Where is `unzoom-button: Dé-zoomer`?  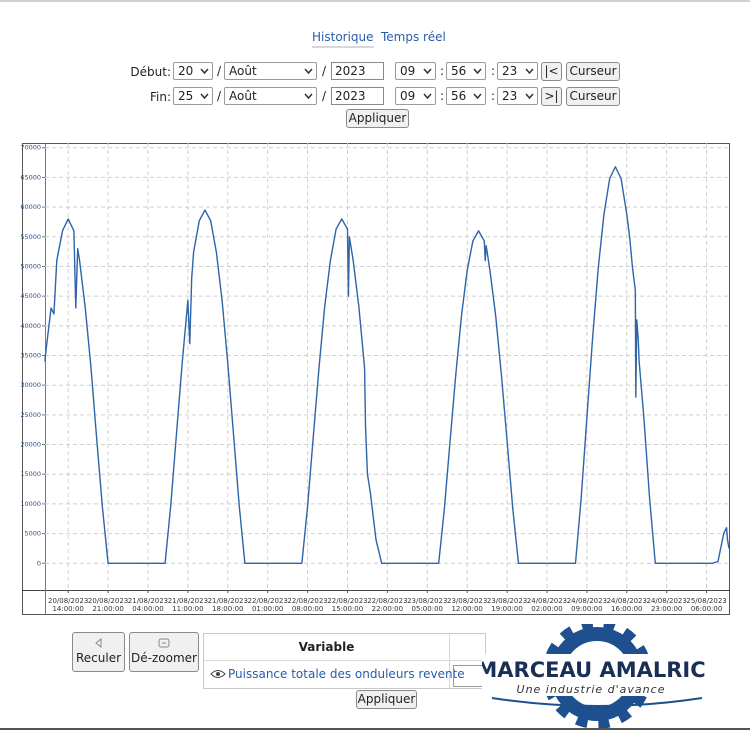 unzoom-button: Dé-zoomer is located at coordinates (164, 652).